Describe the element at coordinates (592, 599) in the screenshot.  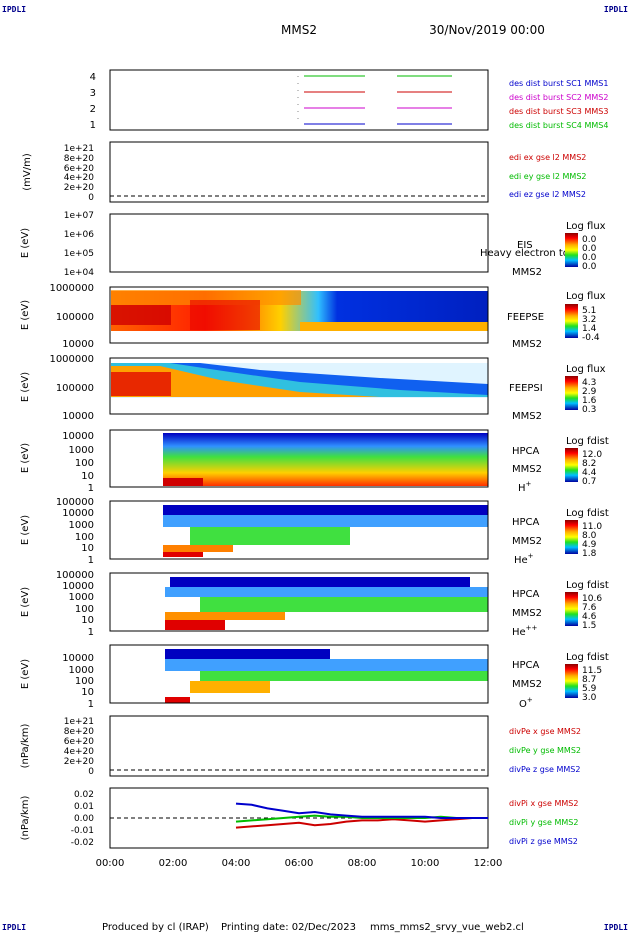
I see `hpca-hepp-cbar-0: 10.6` at that location.